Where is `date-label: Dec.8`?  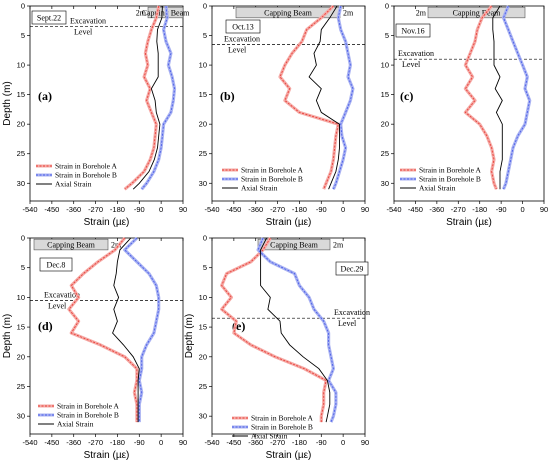 date-label: Dec.8 is located at coordinates (56, 265).